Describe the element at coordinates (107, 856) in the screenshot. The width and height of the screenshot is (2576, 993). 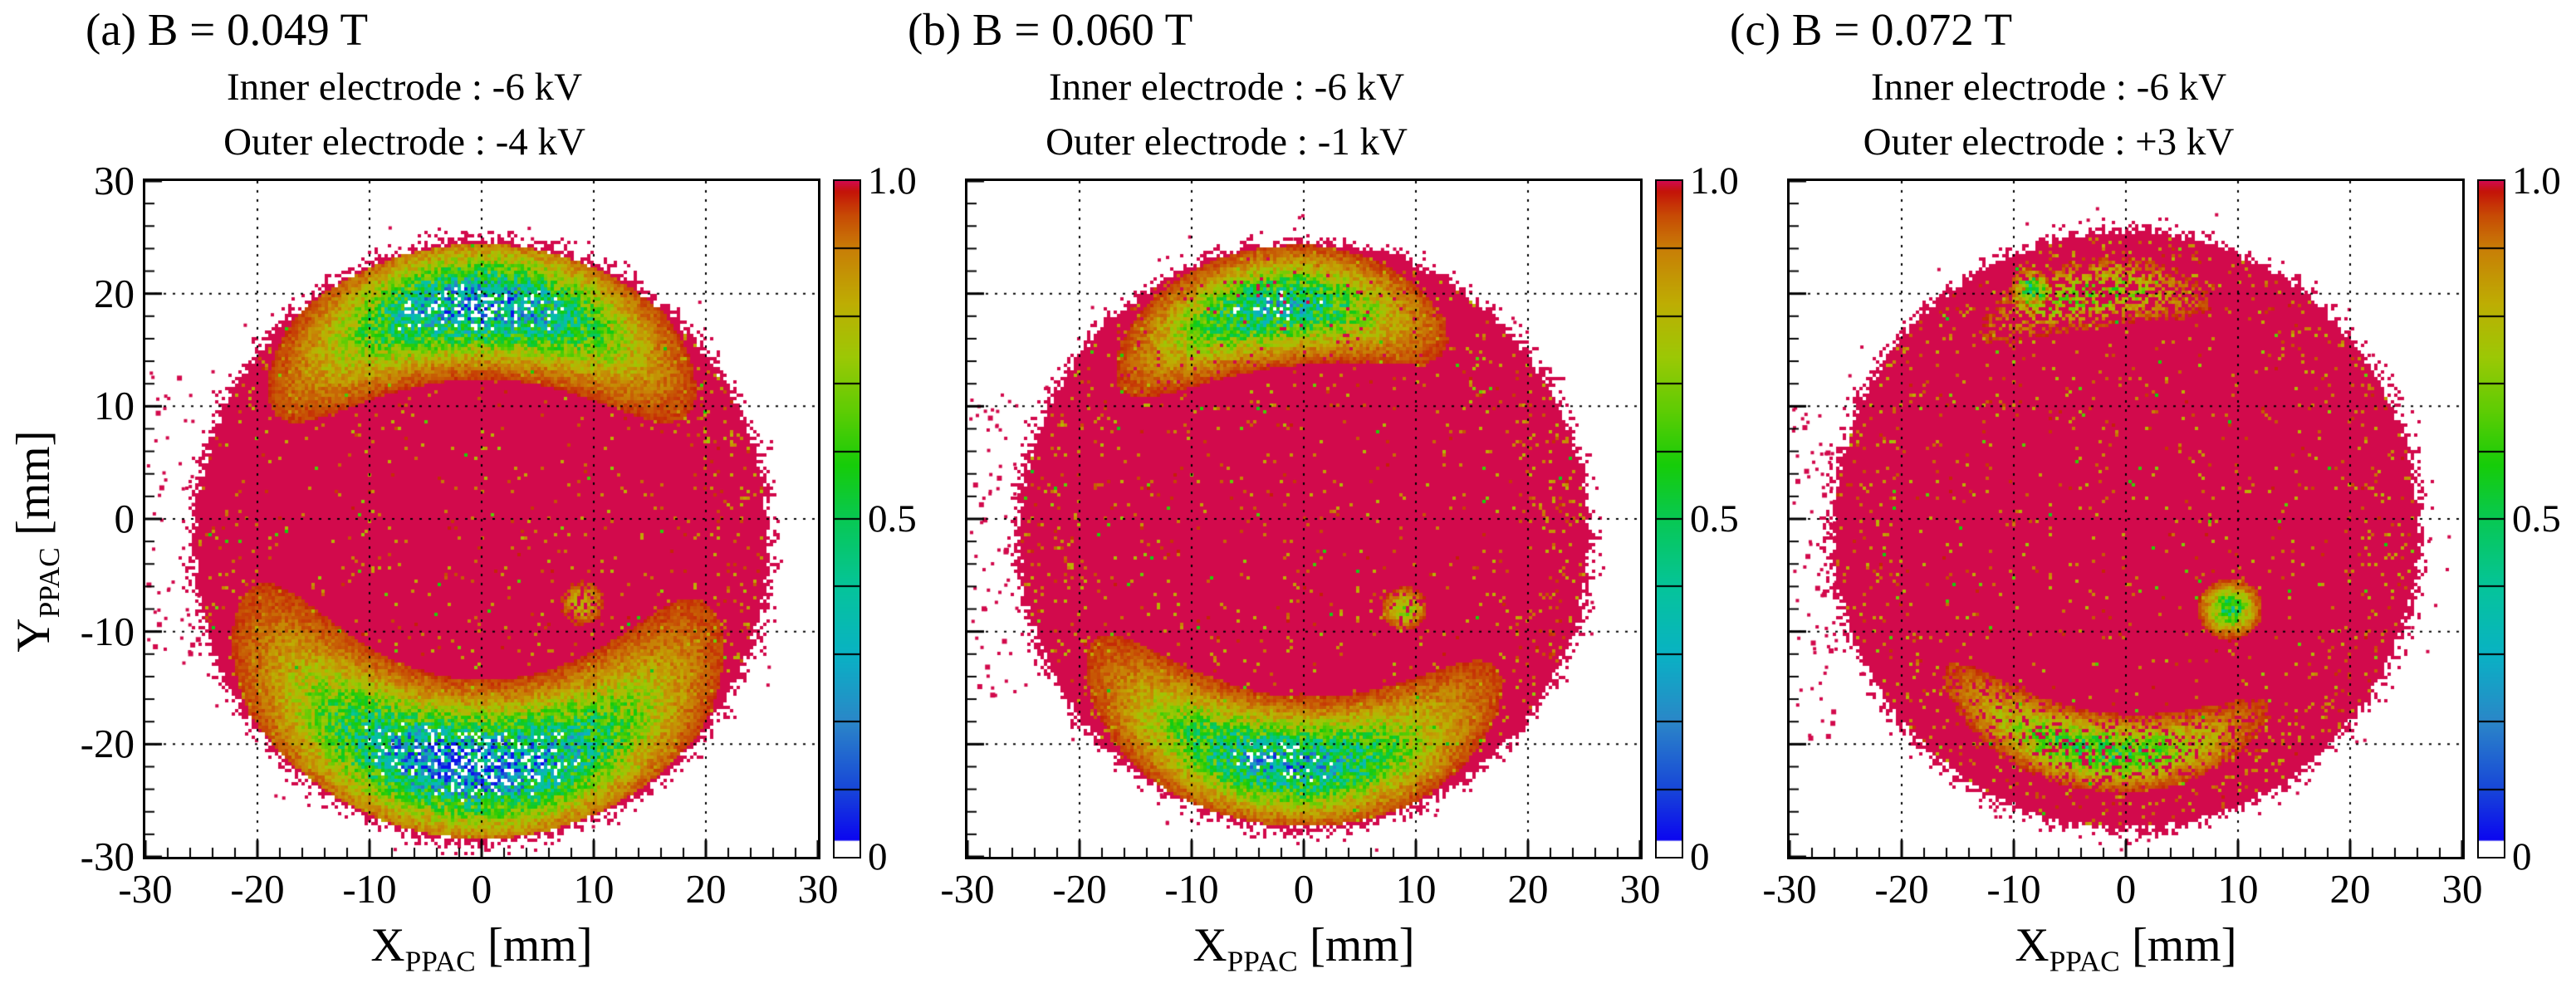
I see `y-tick-label: -30` at that location.